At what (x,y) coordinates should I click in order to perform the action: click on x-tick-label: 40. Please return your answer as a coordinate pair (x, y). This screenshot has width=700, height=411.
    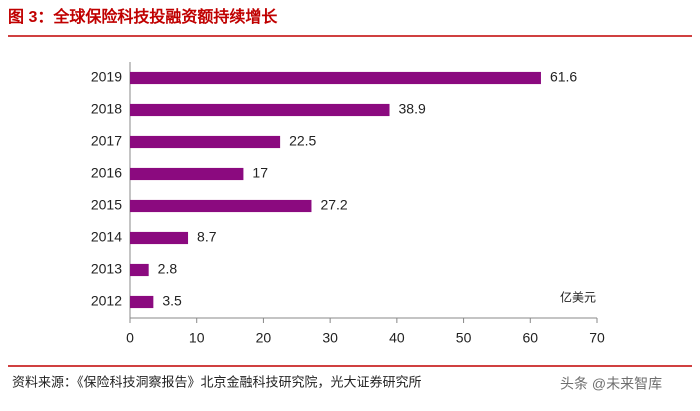
    Looking at the image, I should click on (397, 338).